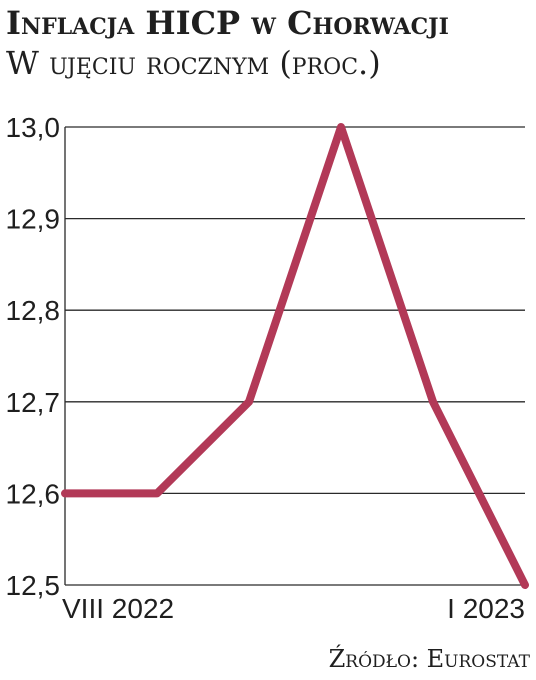 The height and width of the screenshot is (680, 536). Describe the element at coordinates (33, 585) in the screenshot. I see `y-tick-label: 12,5` at that location.